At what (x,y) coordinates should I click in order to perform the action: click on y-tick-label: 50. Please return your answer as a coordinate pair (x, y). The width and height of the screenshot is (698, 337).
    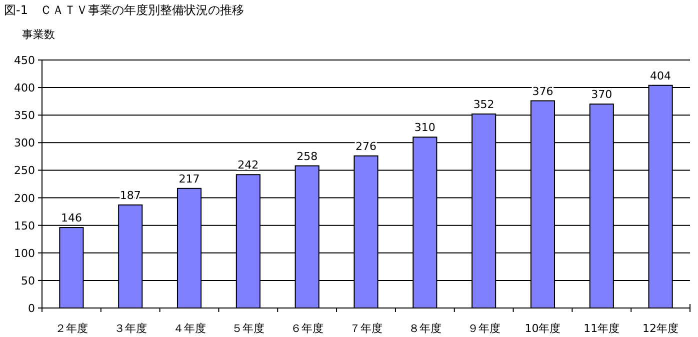
    Looking at the image, I should click on (28, 281).